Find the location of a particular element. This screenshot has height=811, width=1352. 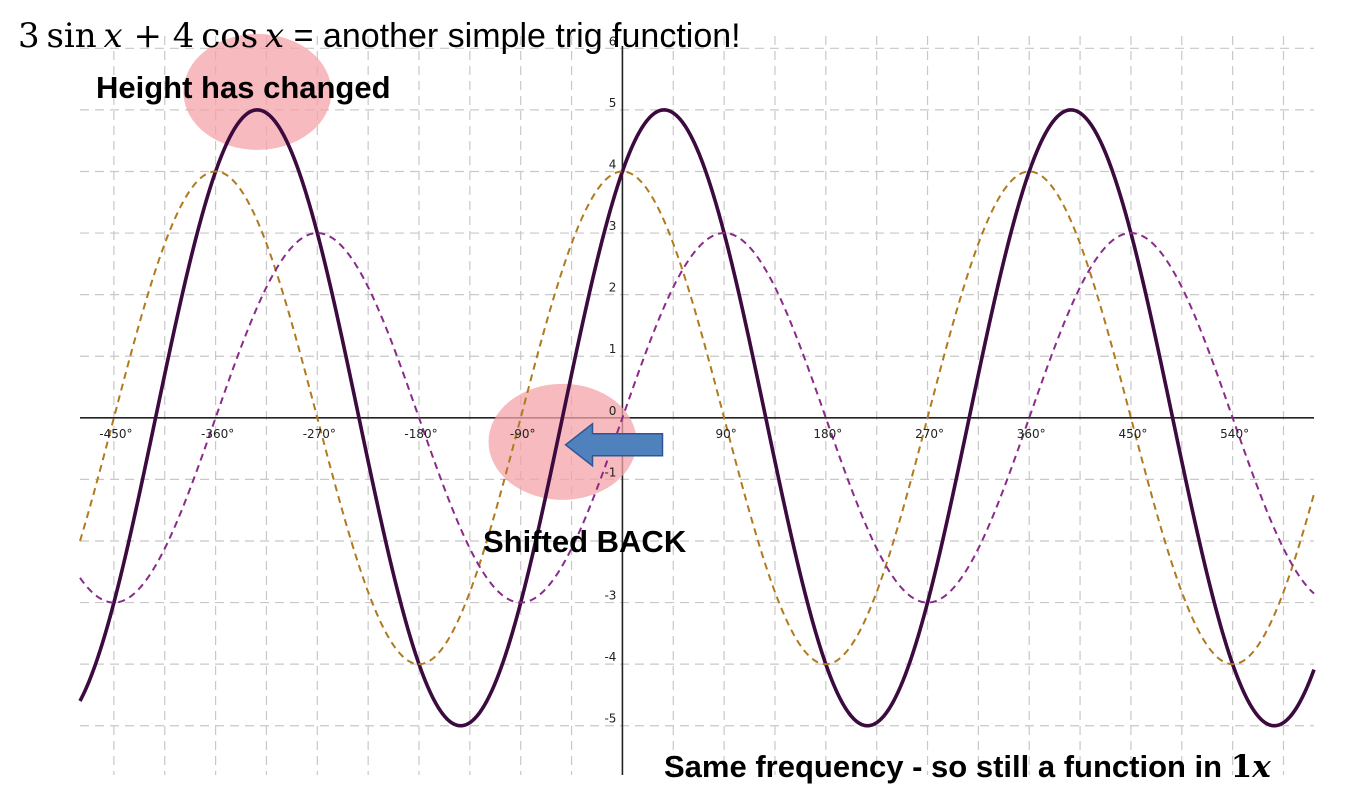

title-expression: 3 sin x + 4 cos x is located at coordinates (151, 36).